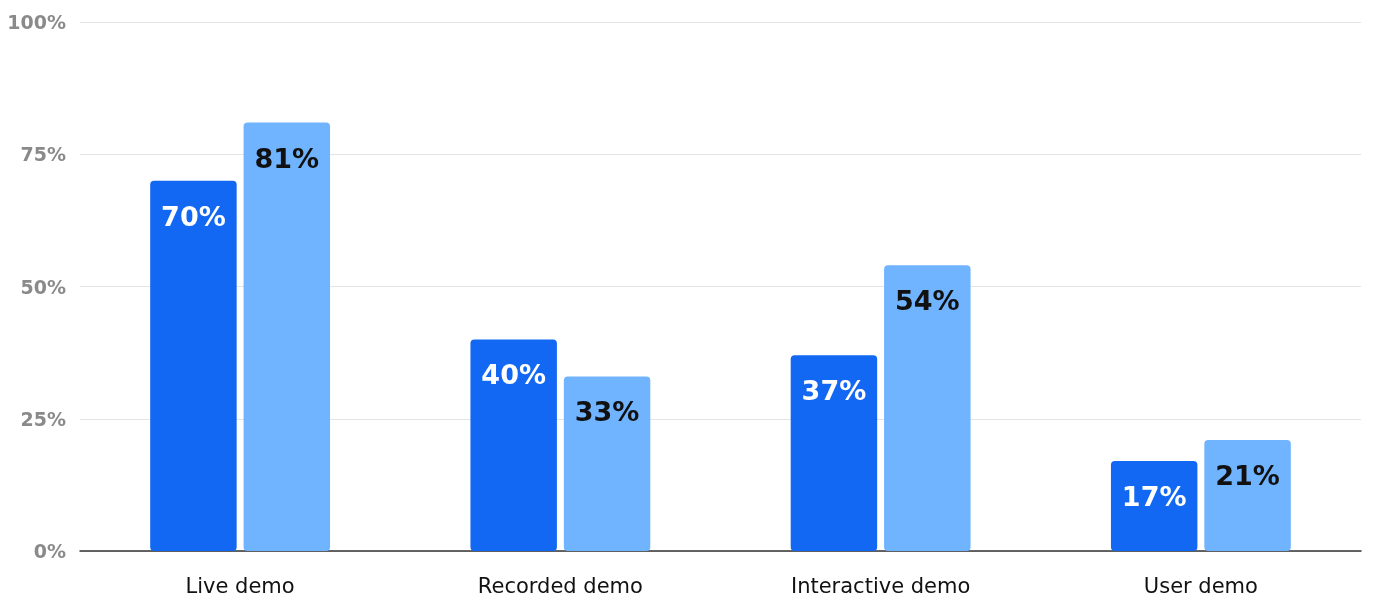 Image resolution: width=1381 pixels, height=596 pixels. What do you see at coordinates (927, 301) in the screenshot?
I see `data-label: 54%` at bounding box center [927, 301].